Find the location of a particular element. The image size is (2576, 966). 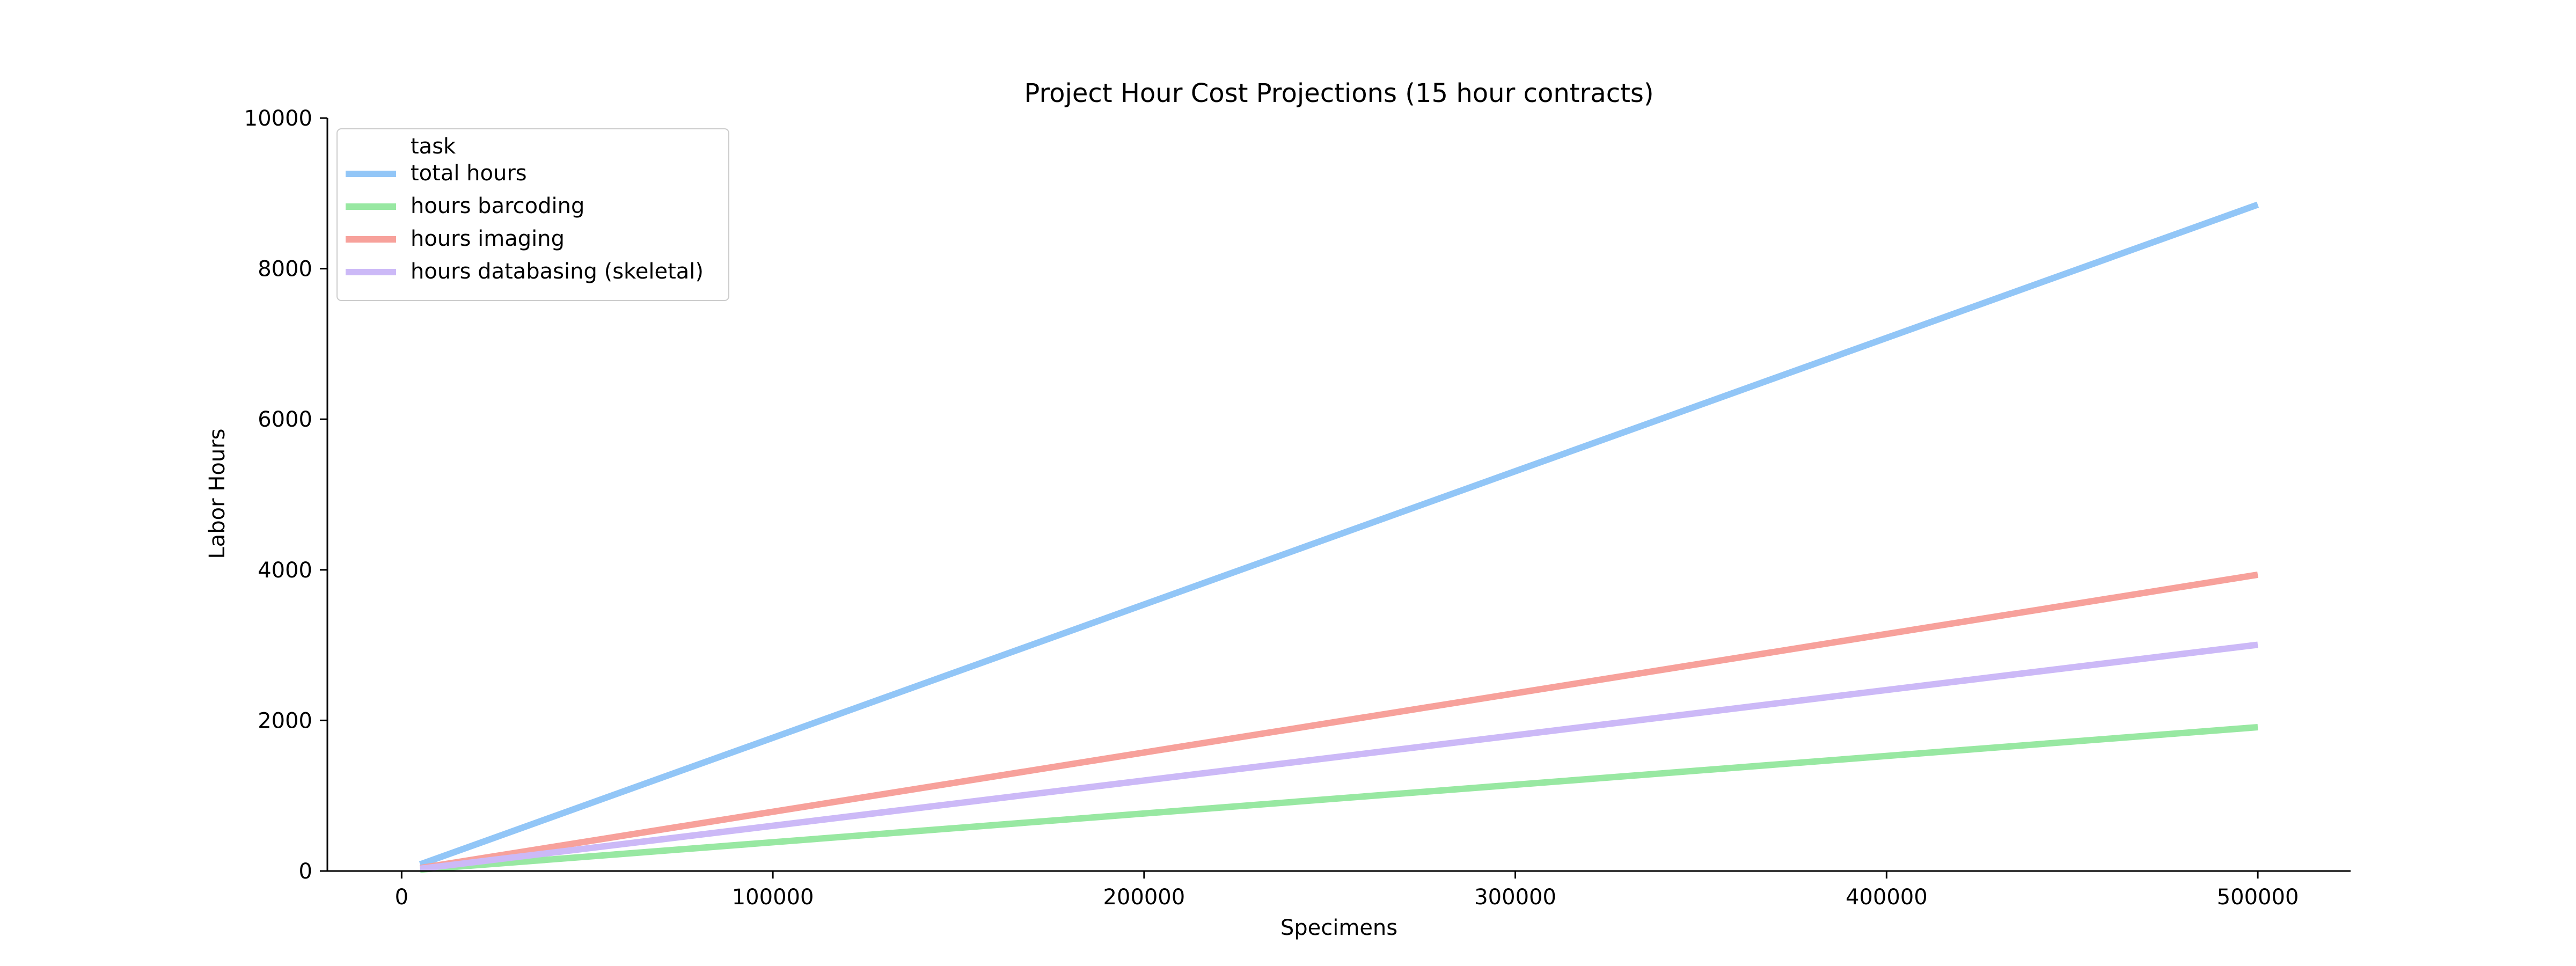

x-axis-ticks: 0 100000 200000 300000 400000 500000 is located at coordinates (1347, 890).